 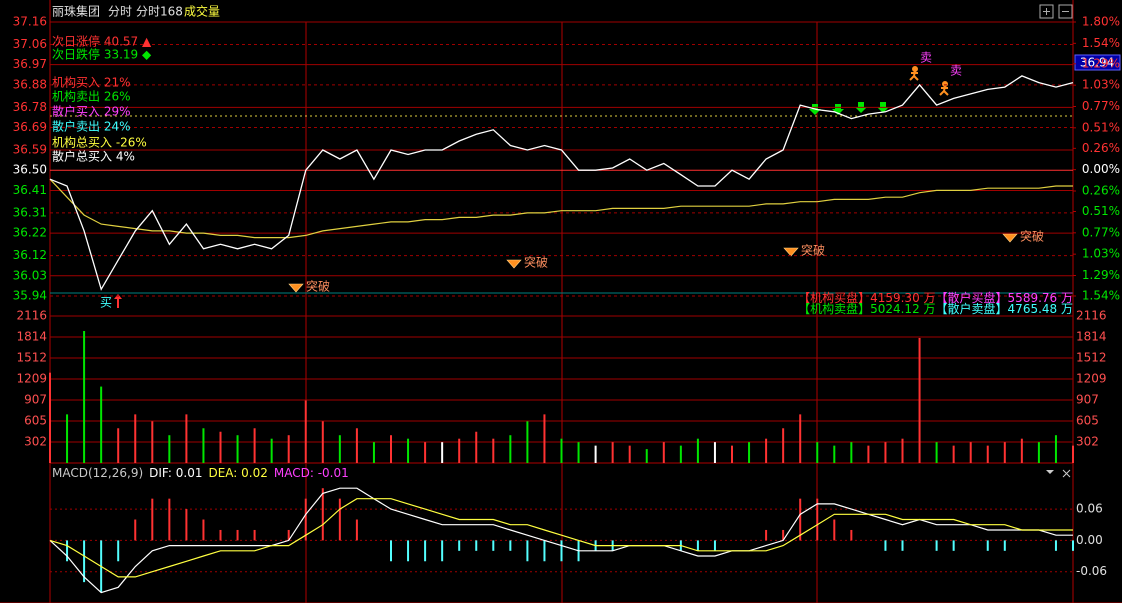 I want to click on view-tab: 分时, so click(x=120, y=12).